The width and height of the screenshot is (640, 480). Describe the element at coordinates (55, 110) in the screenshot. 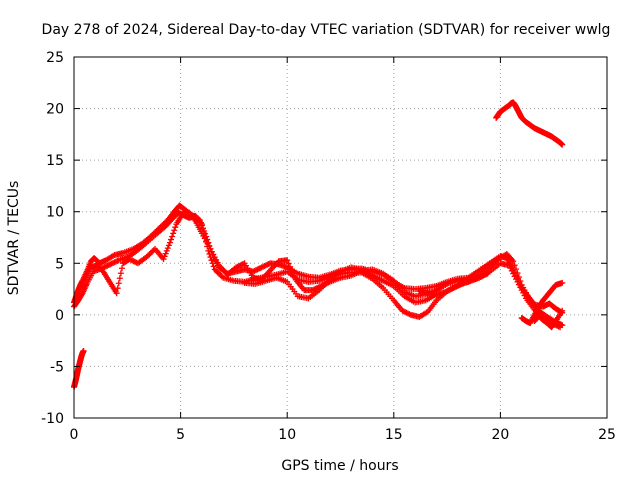

I see `y-tick-label: 20` at that location.